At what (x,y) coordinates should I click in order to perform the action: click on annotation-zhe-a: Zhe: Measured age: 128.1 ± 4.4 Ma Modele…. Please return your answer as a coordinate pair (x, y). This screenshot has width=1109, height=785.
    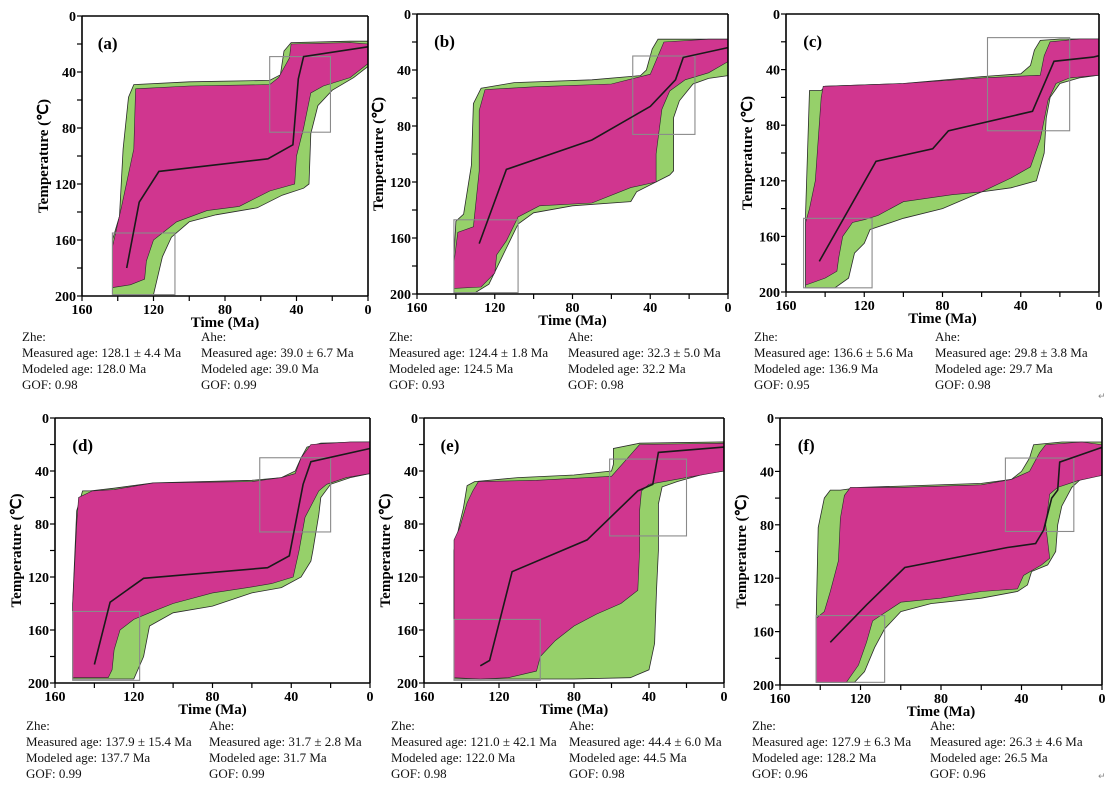
    Looking at the image, I should click on (101, 361).